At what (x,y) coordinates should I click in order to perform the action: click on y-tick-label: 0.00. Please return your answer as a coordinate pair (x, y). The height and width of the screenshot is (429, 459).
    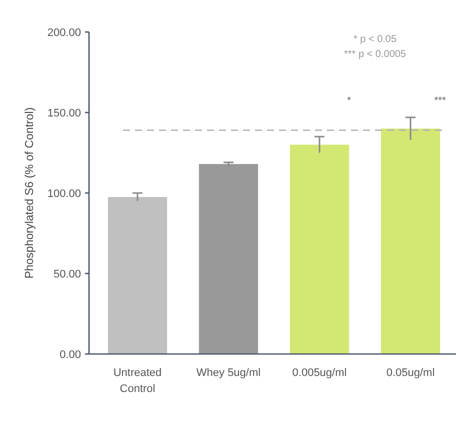
    Looking at the image, I should click on (70, 354).